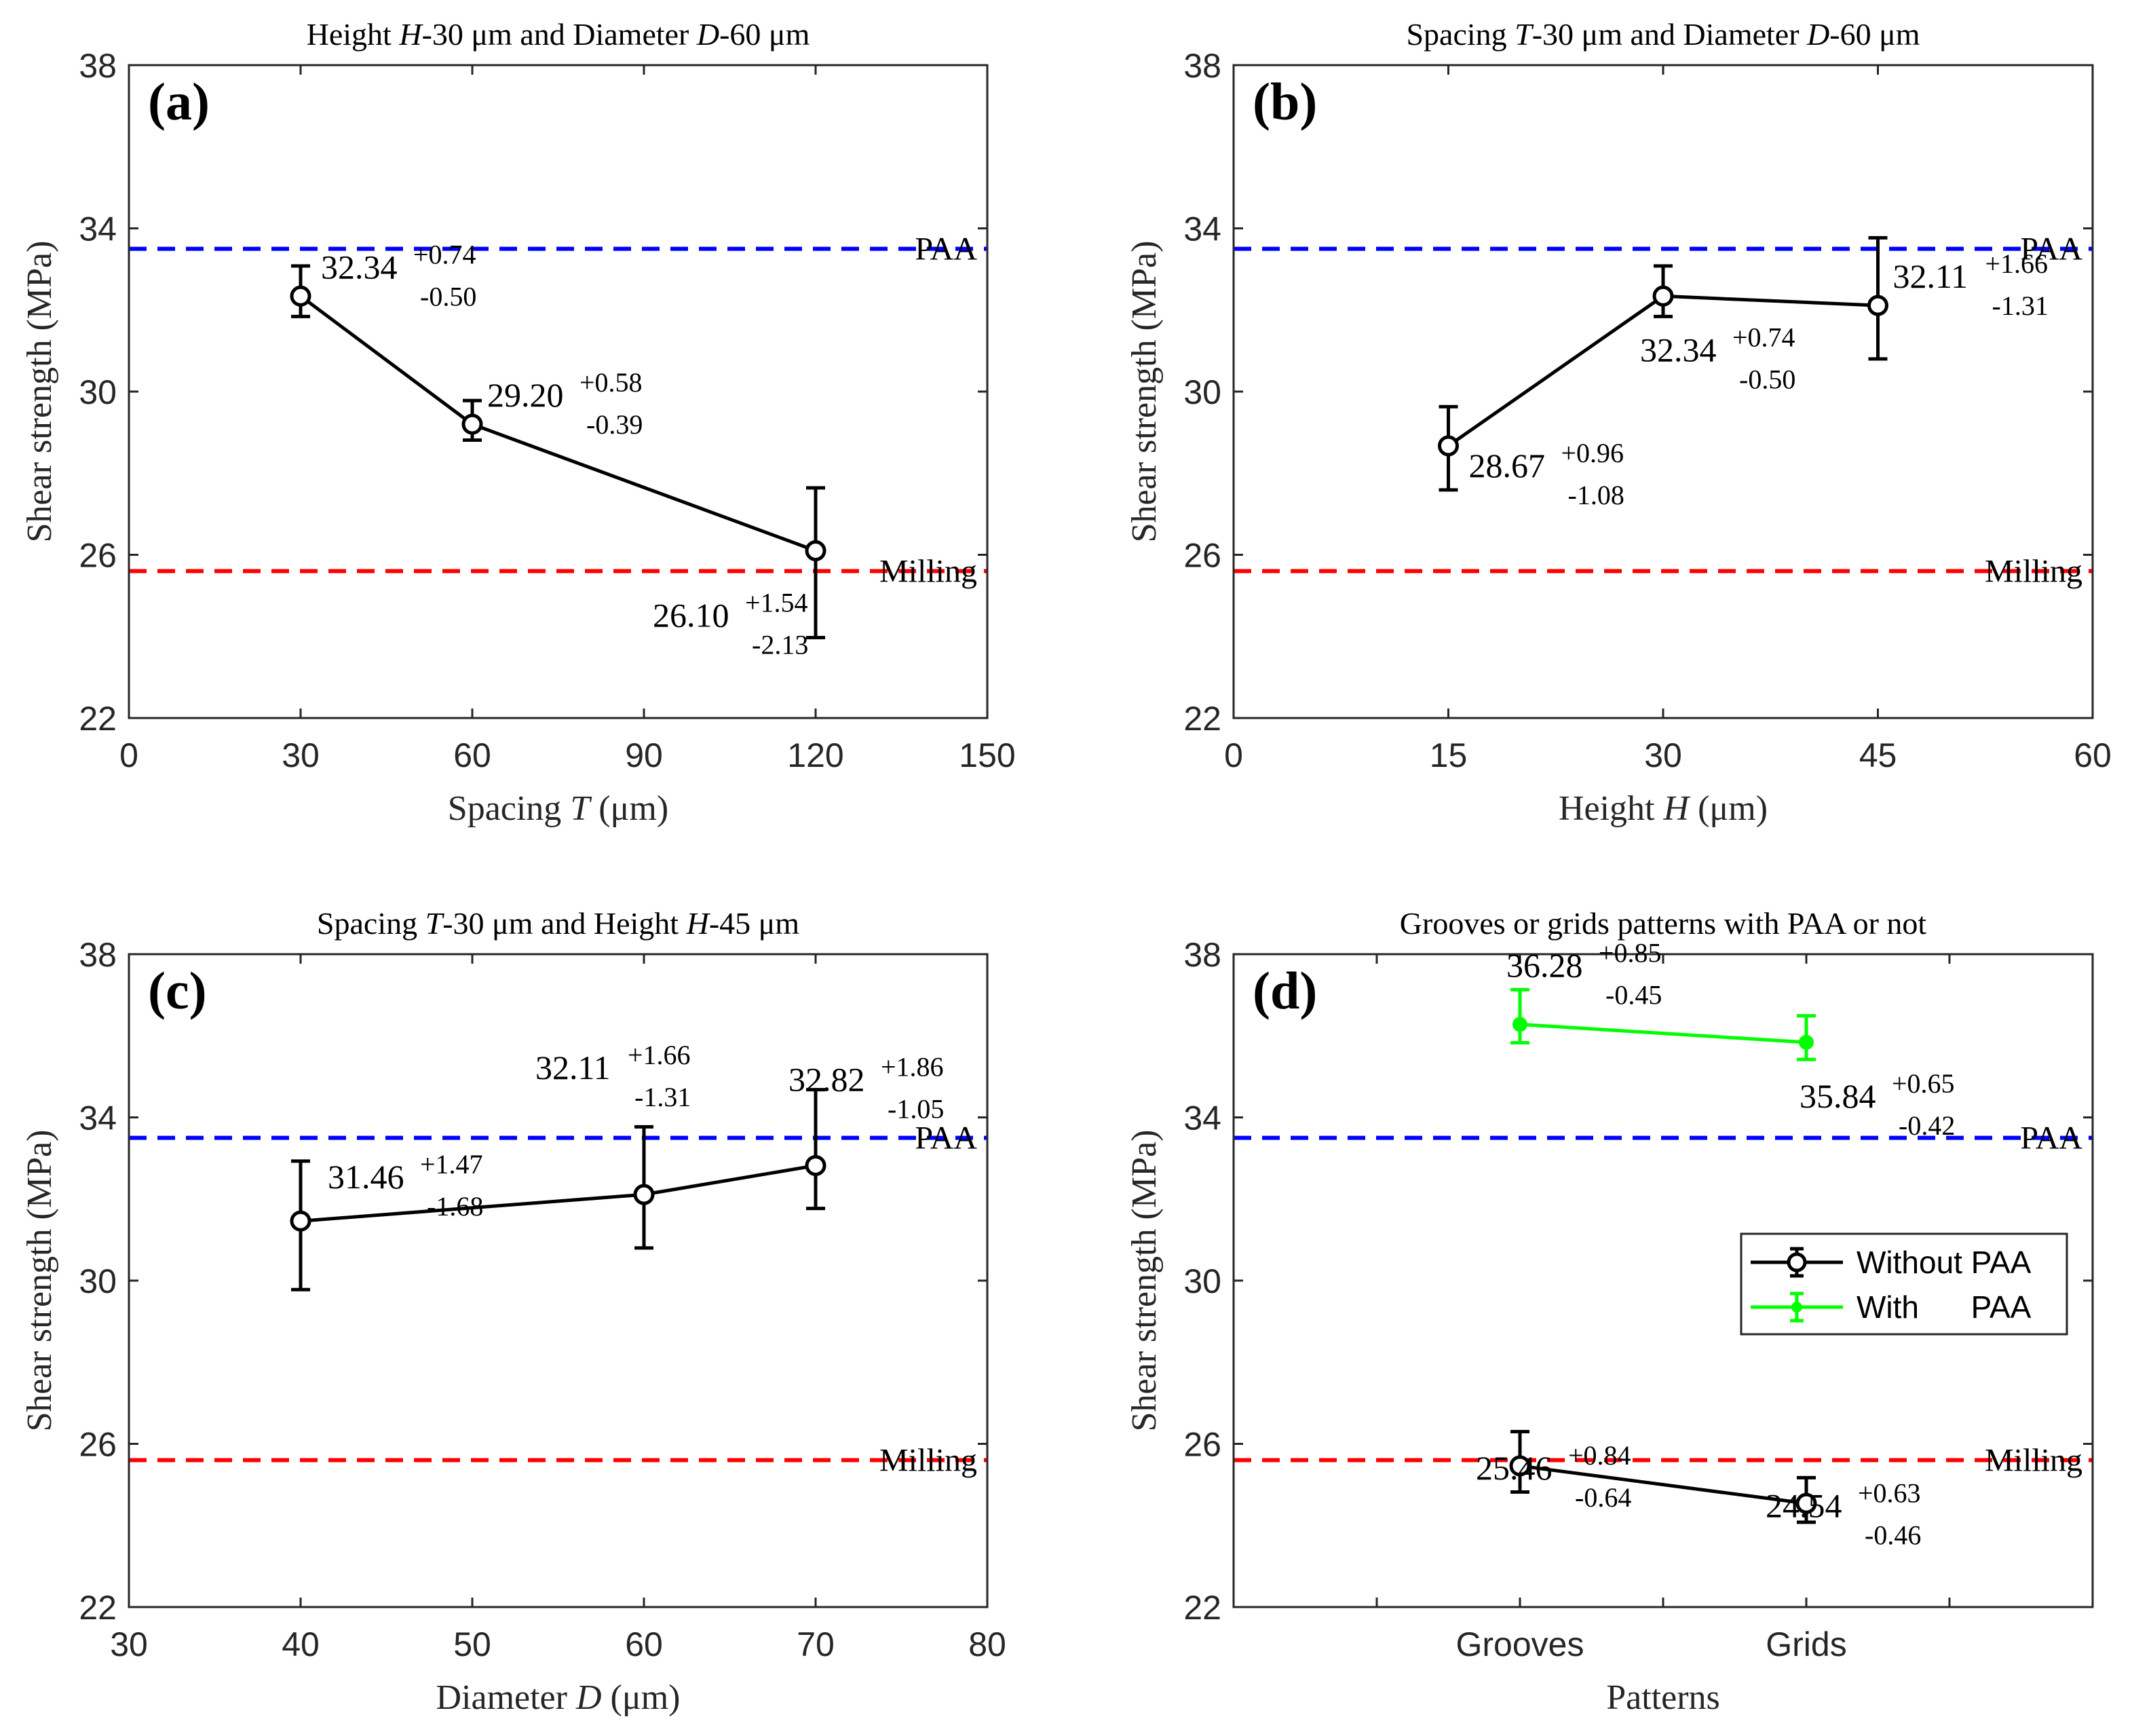 The height and width of the screenshot is (1736, 2132). I want to click on x-axis-label: Diameter D (μm), so click(558, 1698).